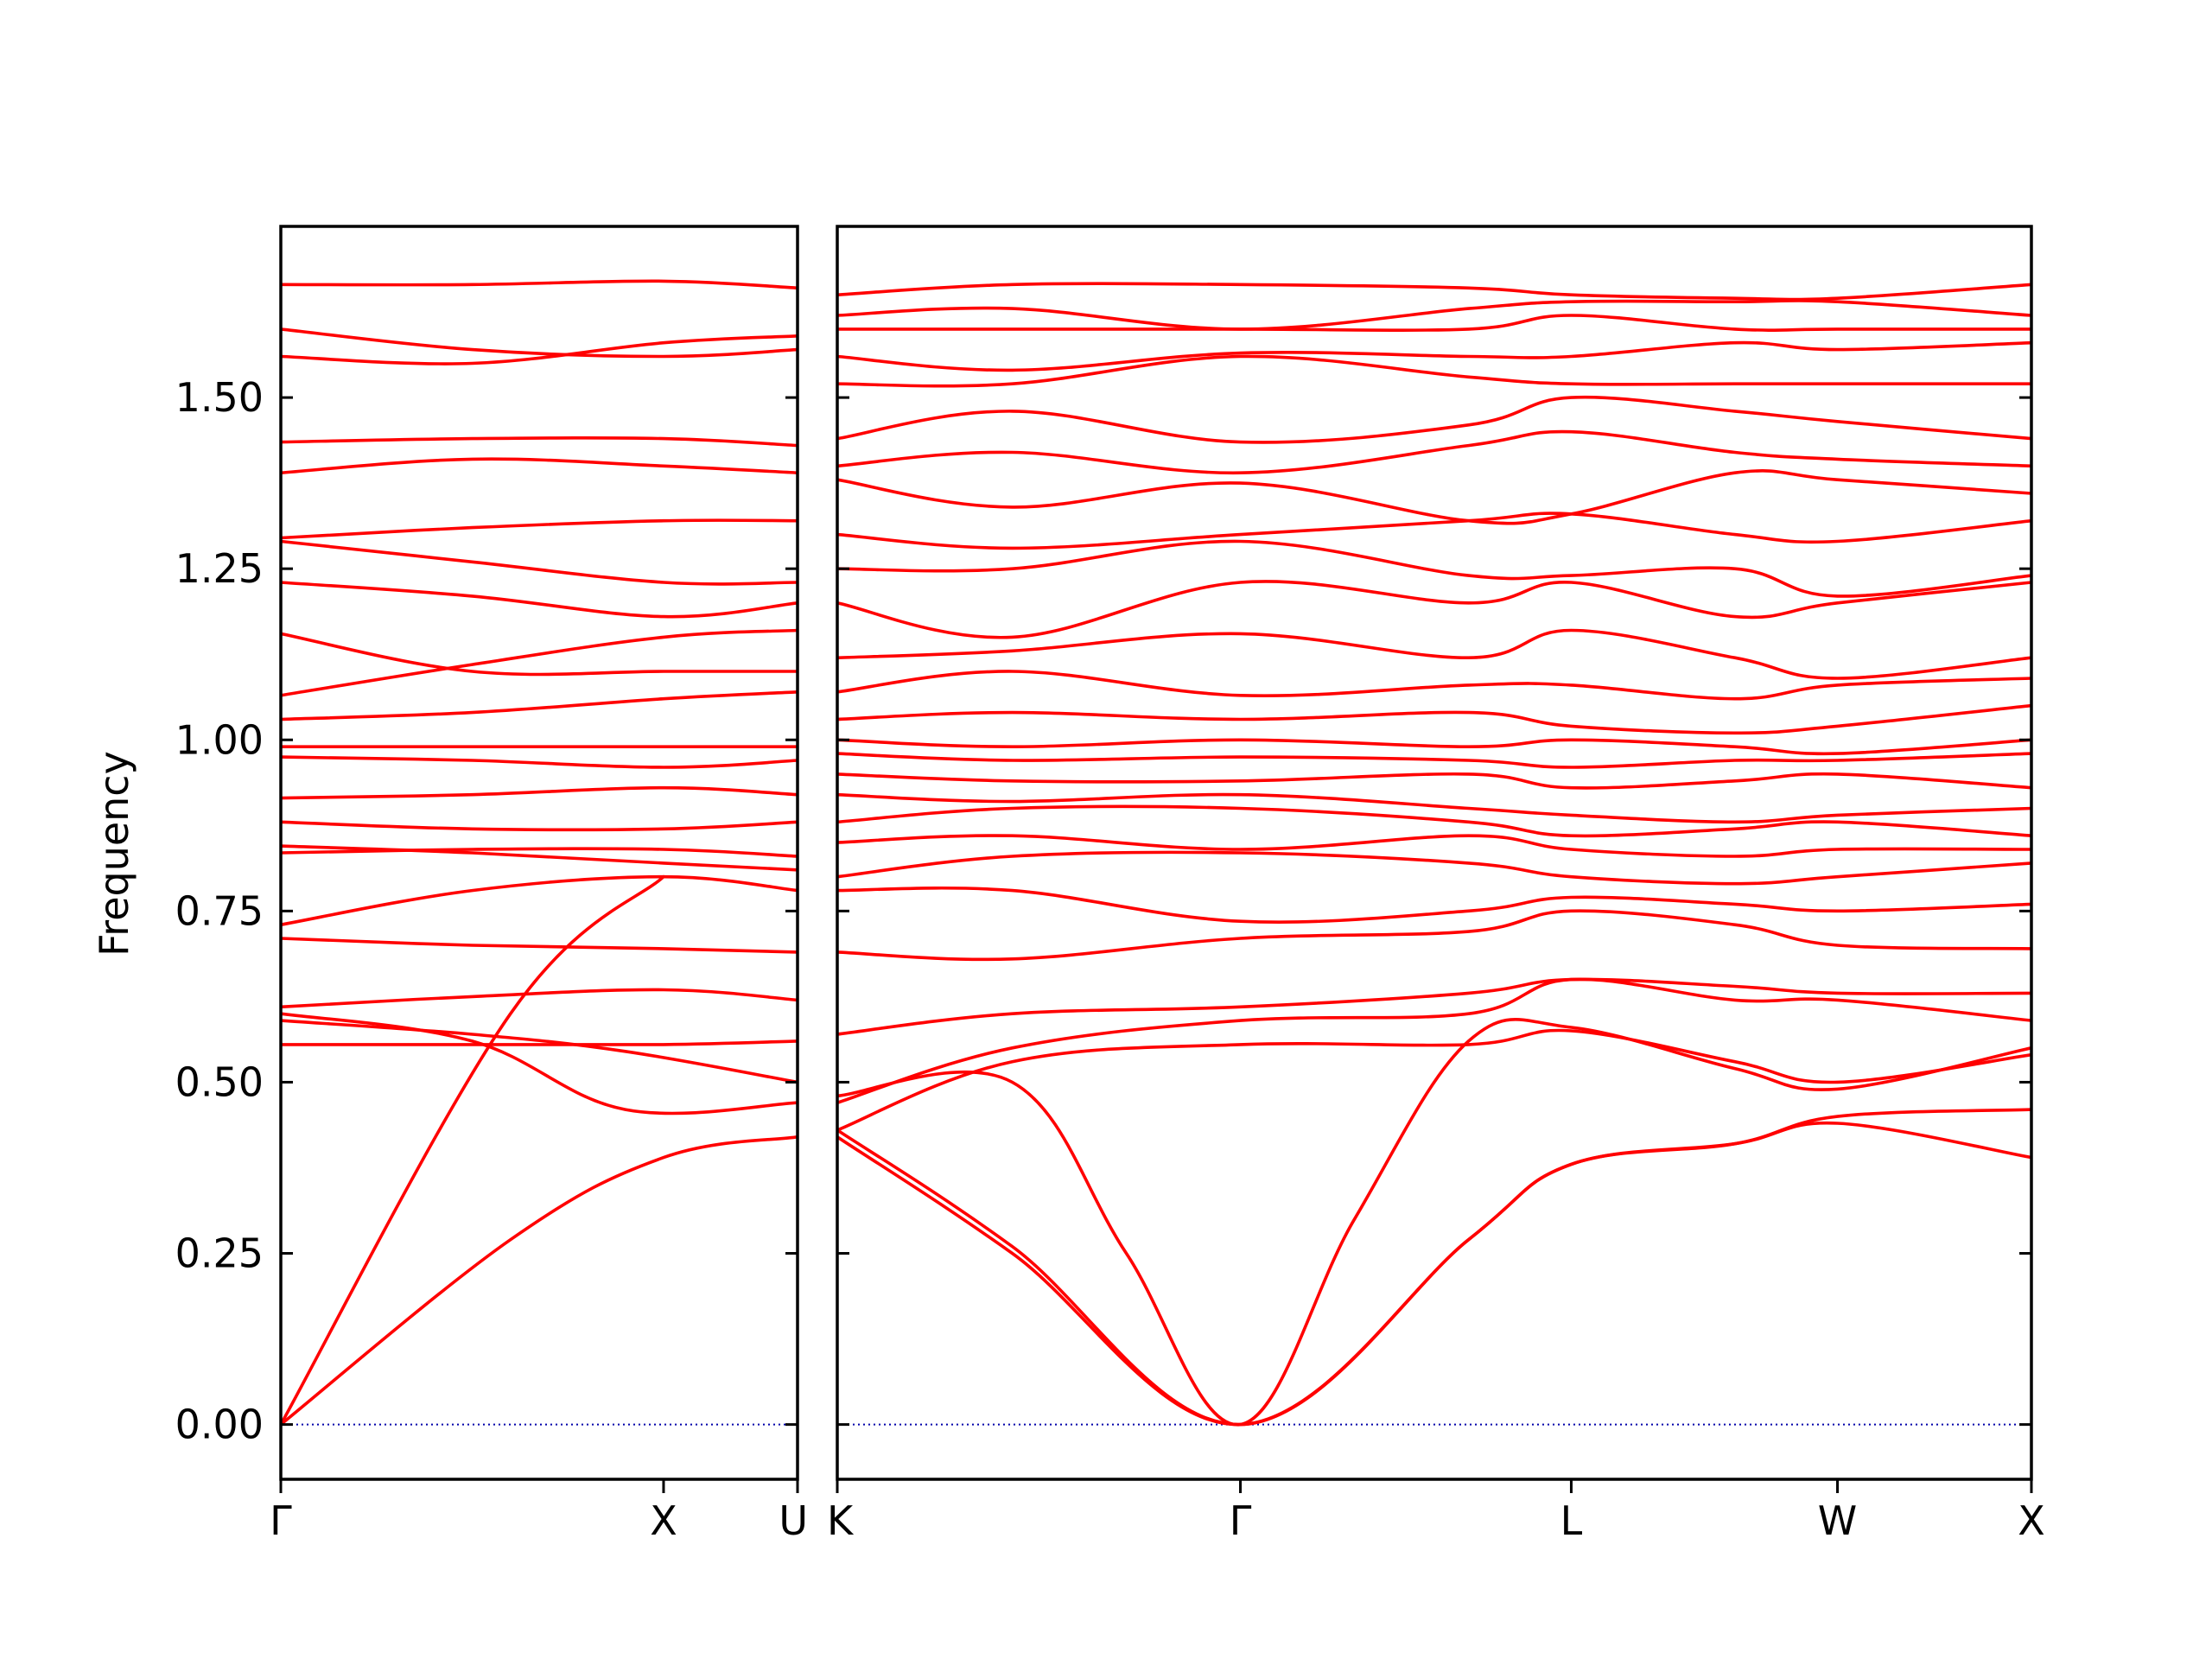  What do you see at coordinates (841, 1520) in the screenshot?
I see `x-tick-label: K` at bounding box center [841, 1520].